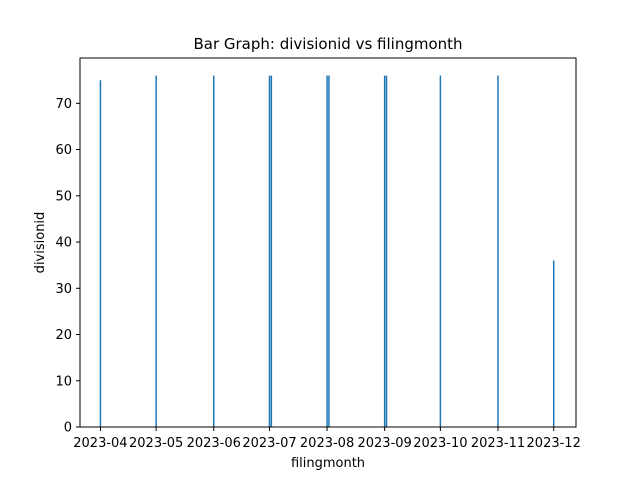 The image size is (640, 480). What do you see at coordinates (67, 266) in the screenshot?
I see `y-axis: 0 10 20 30 40 50 60 70` at bounding box center [67, 266].